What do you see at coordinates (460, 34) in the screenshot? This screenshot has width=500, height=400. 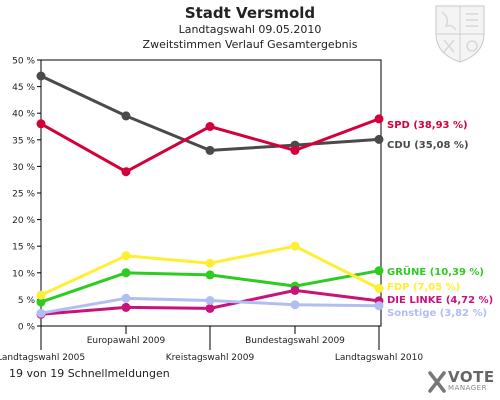 I see `coat-of-arms-icon` at bounding box center [460, 34].